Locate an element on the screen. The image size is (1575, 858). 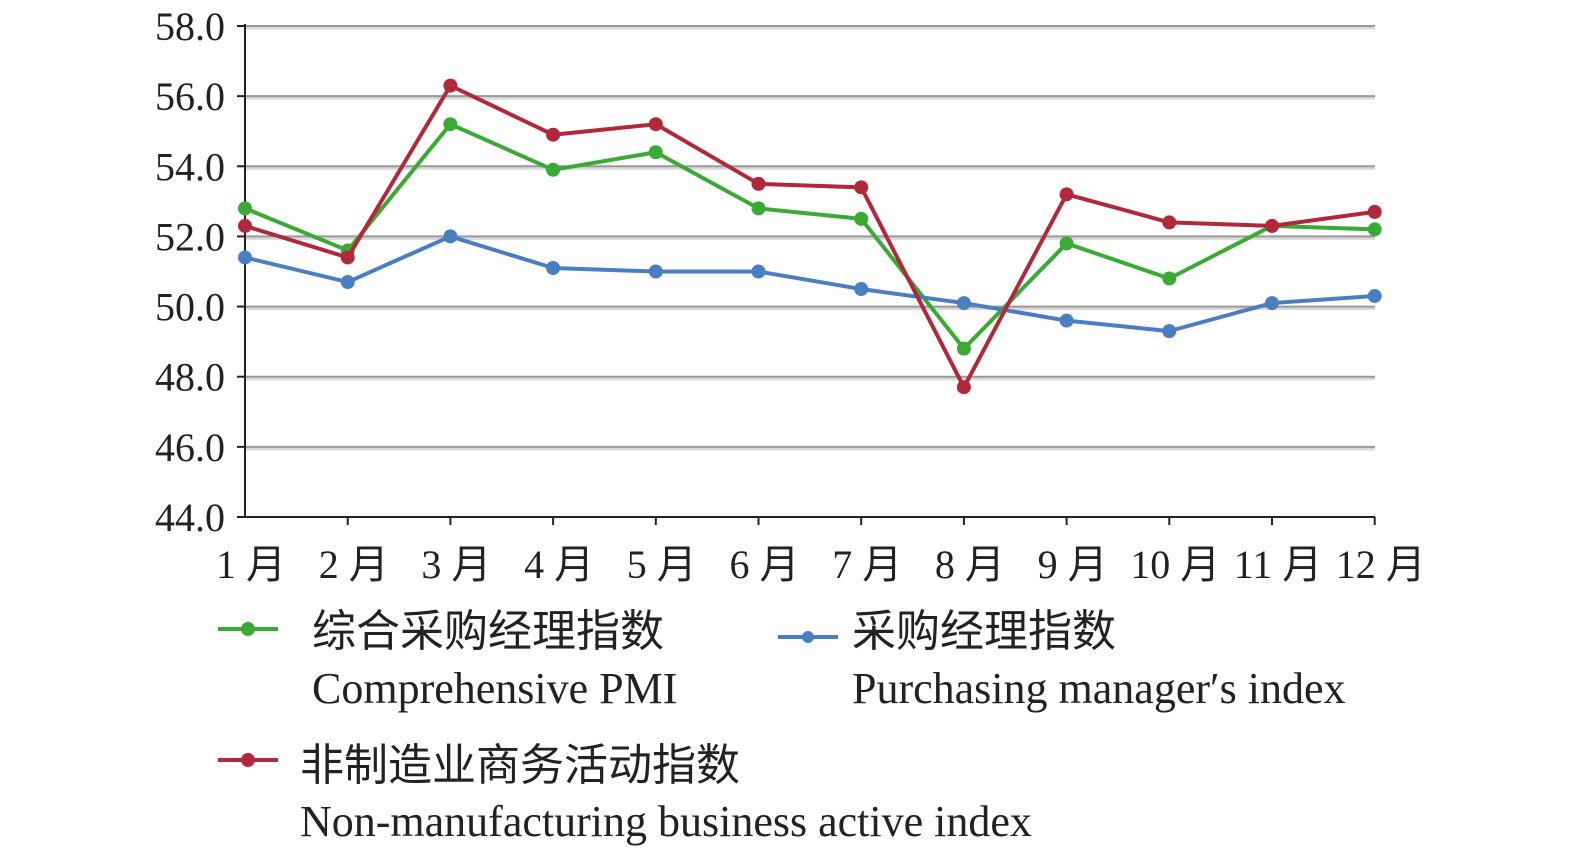
x-tick-label: 11 月 is located at coordinates (1278, 564).